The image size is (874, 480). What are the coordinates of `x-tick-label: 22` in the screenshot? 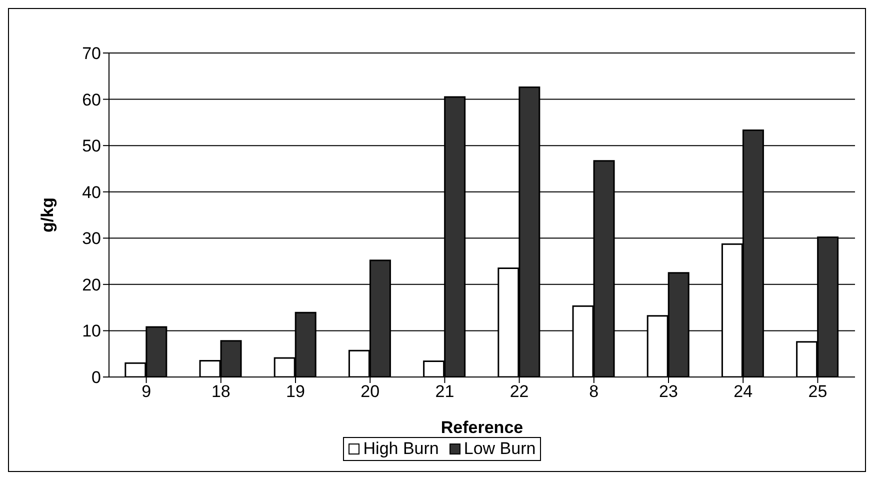 It's located at (519, 392).